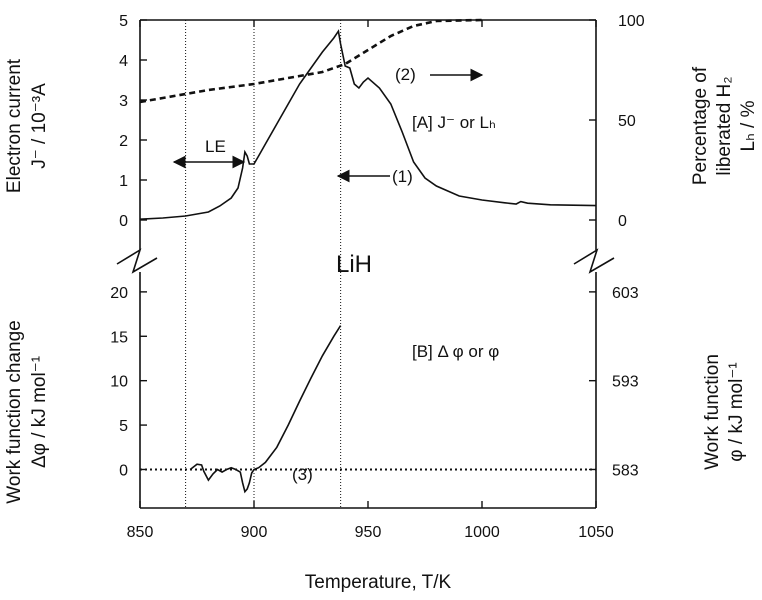 Image resolution: width=762 pixels, height=600 pixels. I want to click on x-tick-label-1050: 1050, so click(596, 532).